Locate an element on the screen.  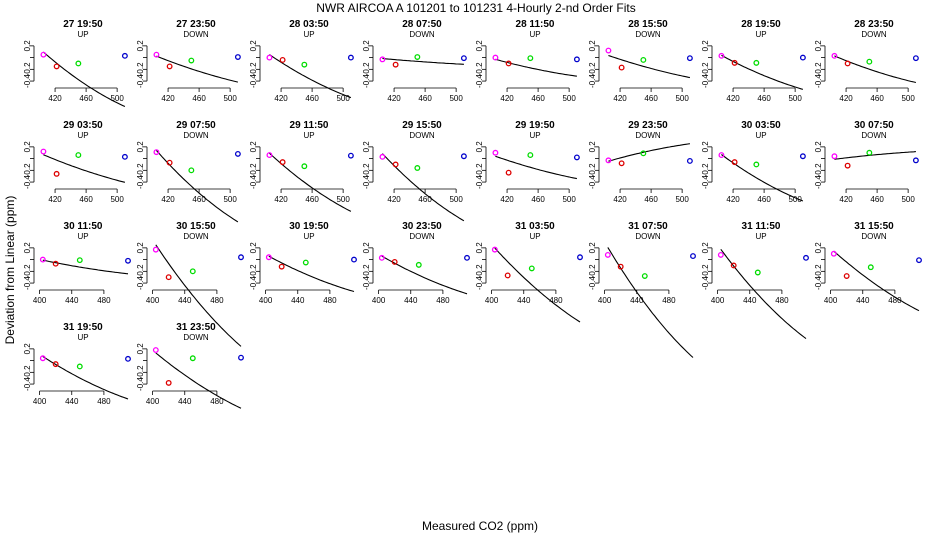
y-axis-label: Deviation from Linear (ppm) is located at coordinates (10, 270).